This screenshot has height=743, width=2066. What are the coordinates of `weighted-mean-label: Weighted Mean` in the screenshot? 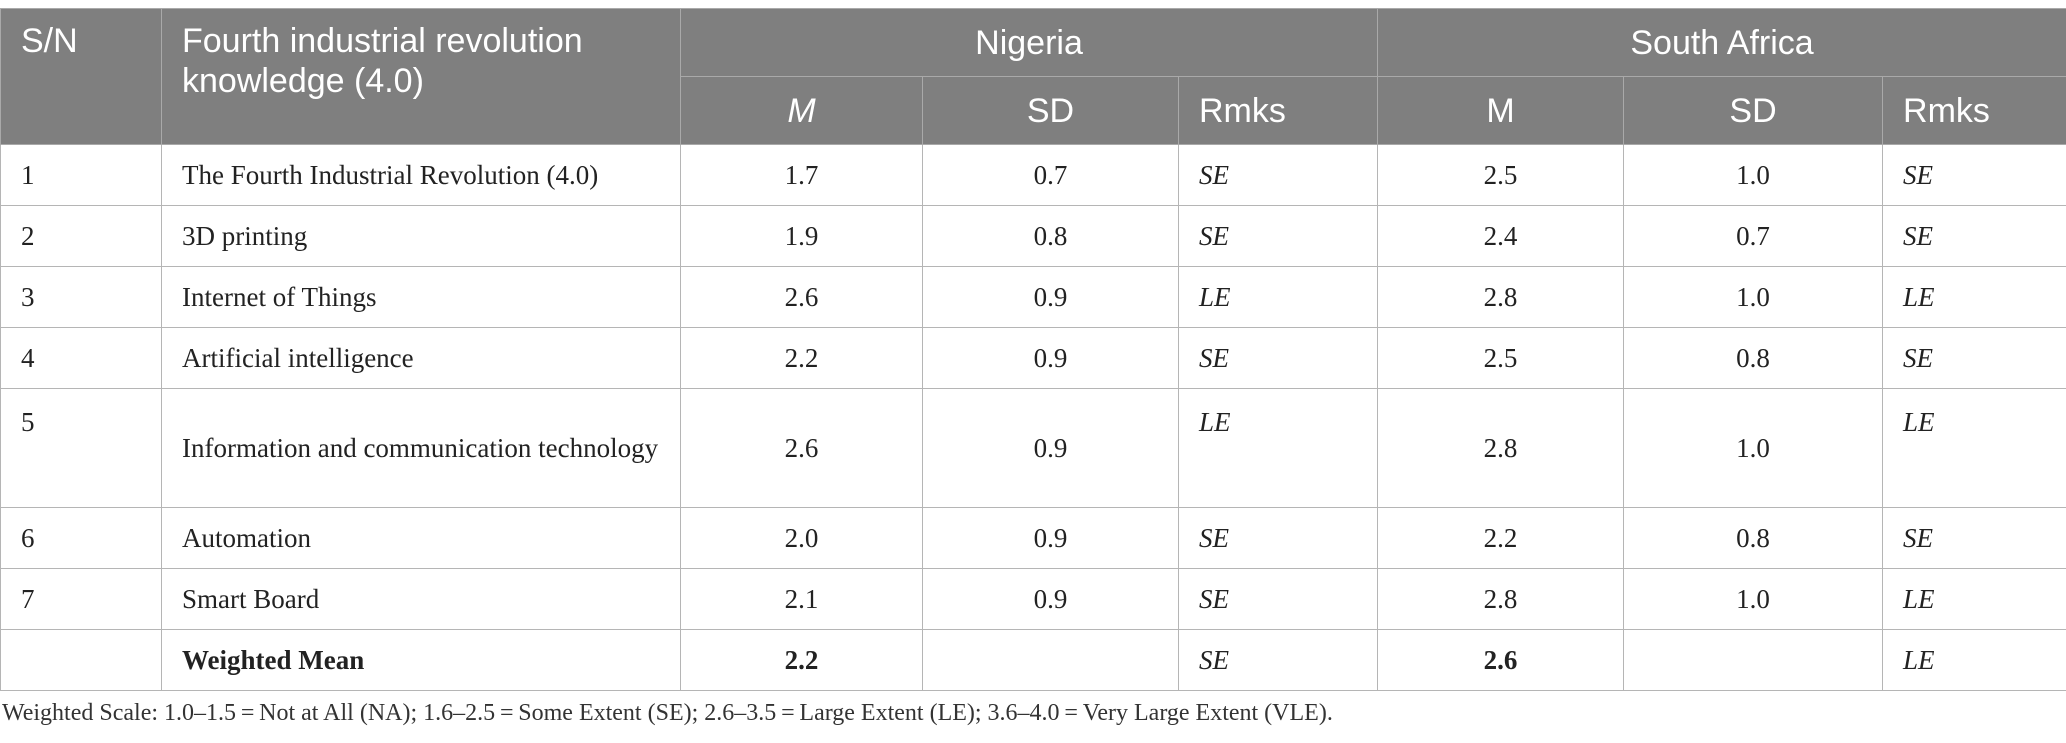 It's located at (421, 660).